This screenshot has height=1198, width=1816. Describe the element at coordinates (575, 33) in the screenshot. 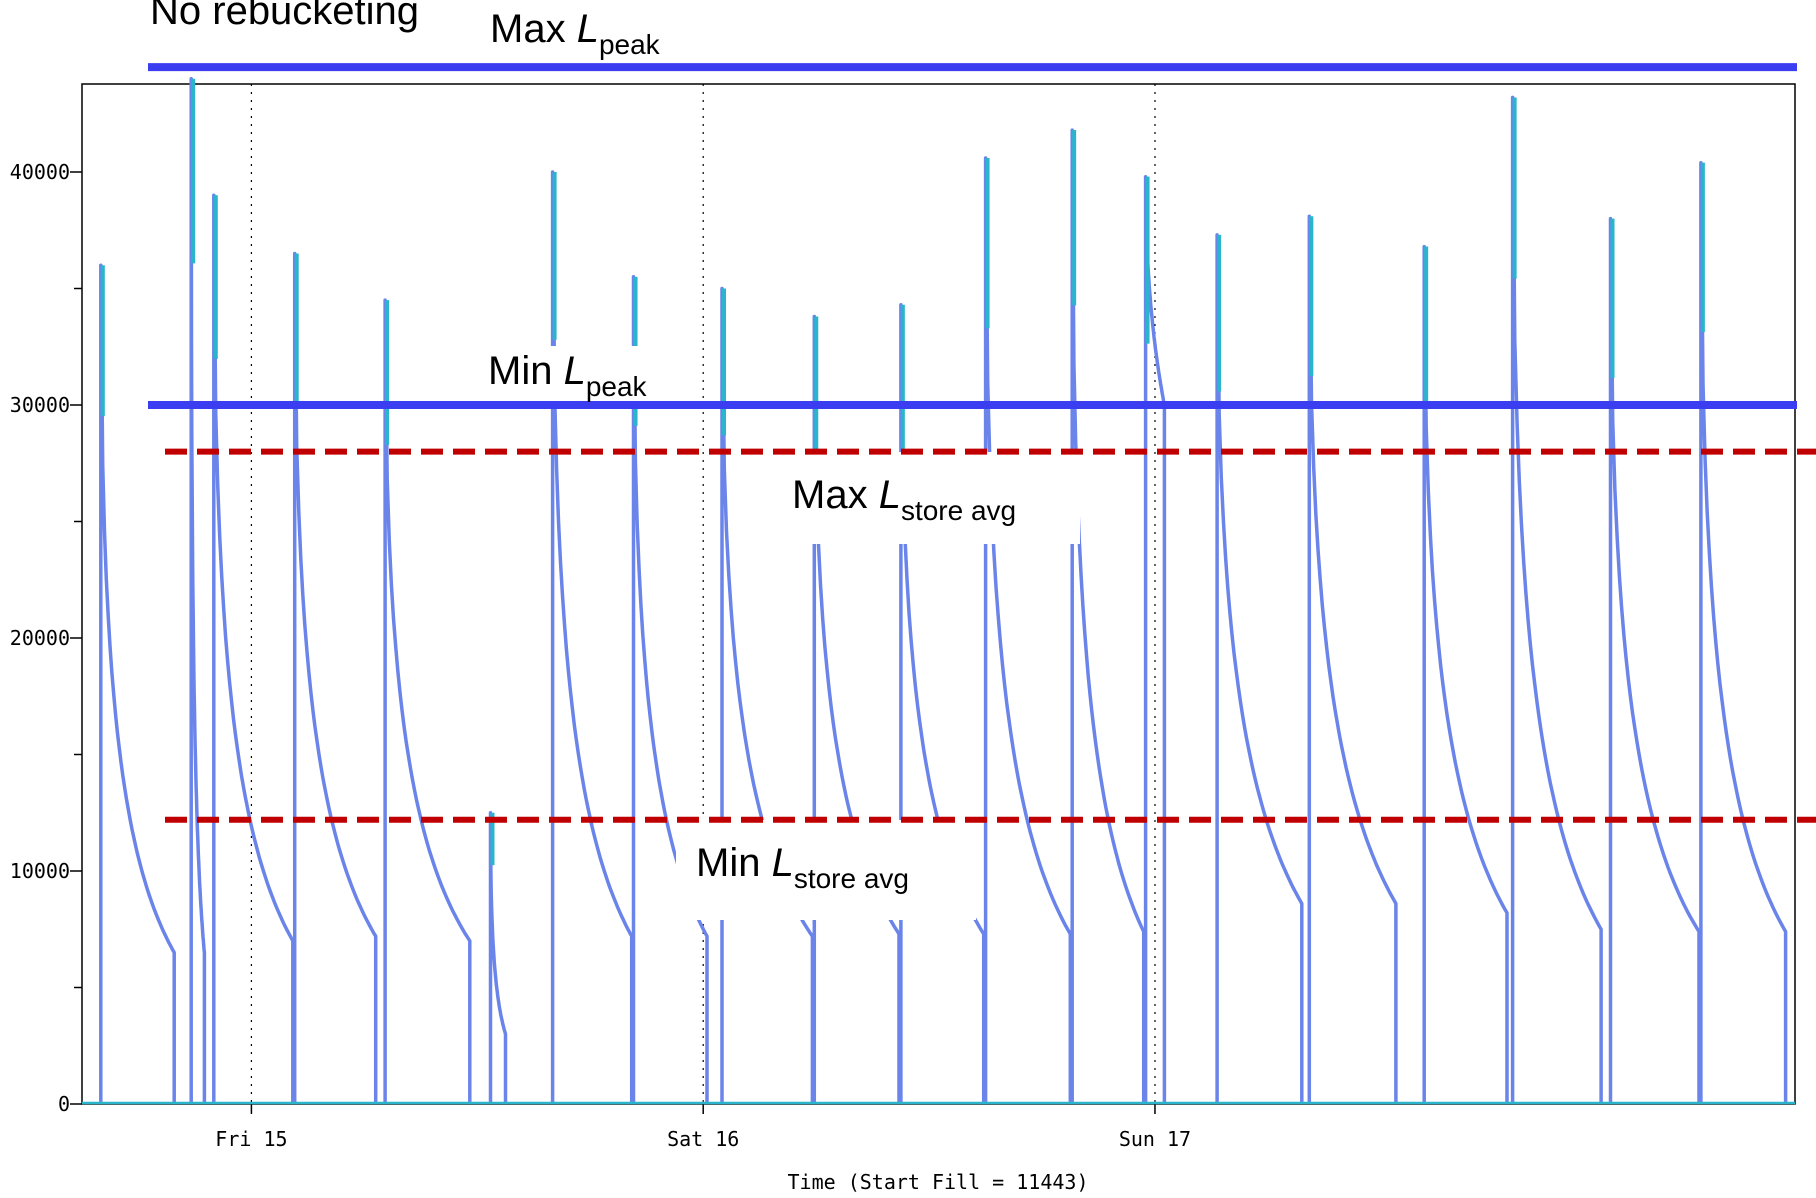

I see `reference-line-label: Max Lpeak` at that location.